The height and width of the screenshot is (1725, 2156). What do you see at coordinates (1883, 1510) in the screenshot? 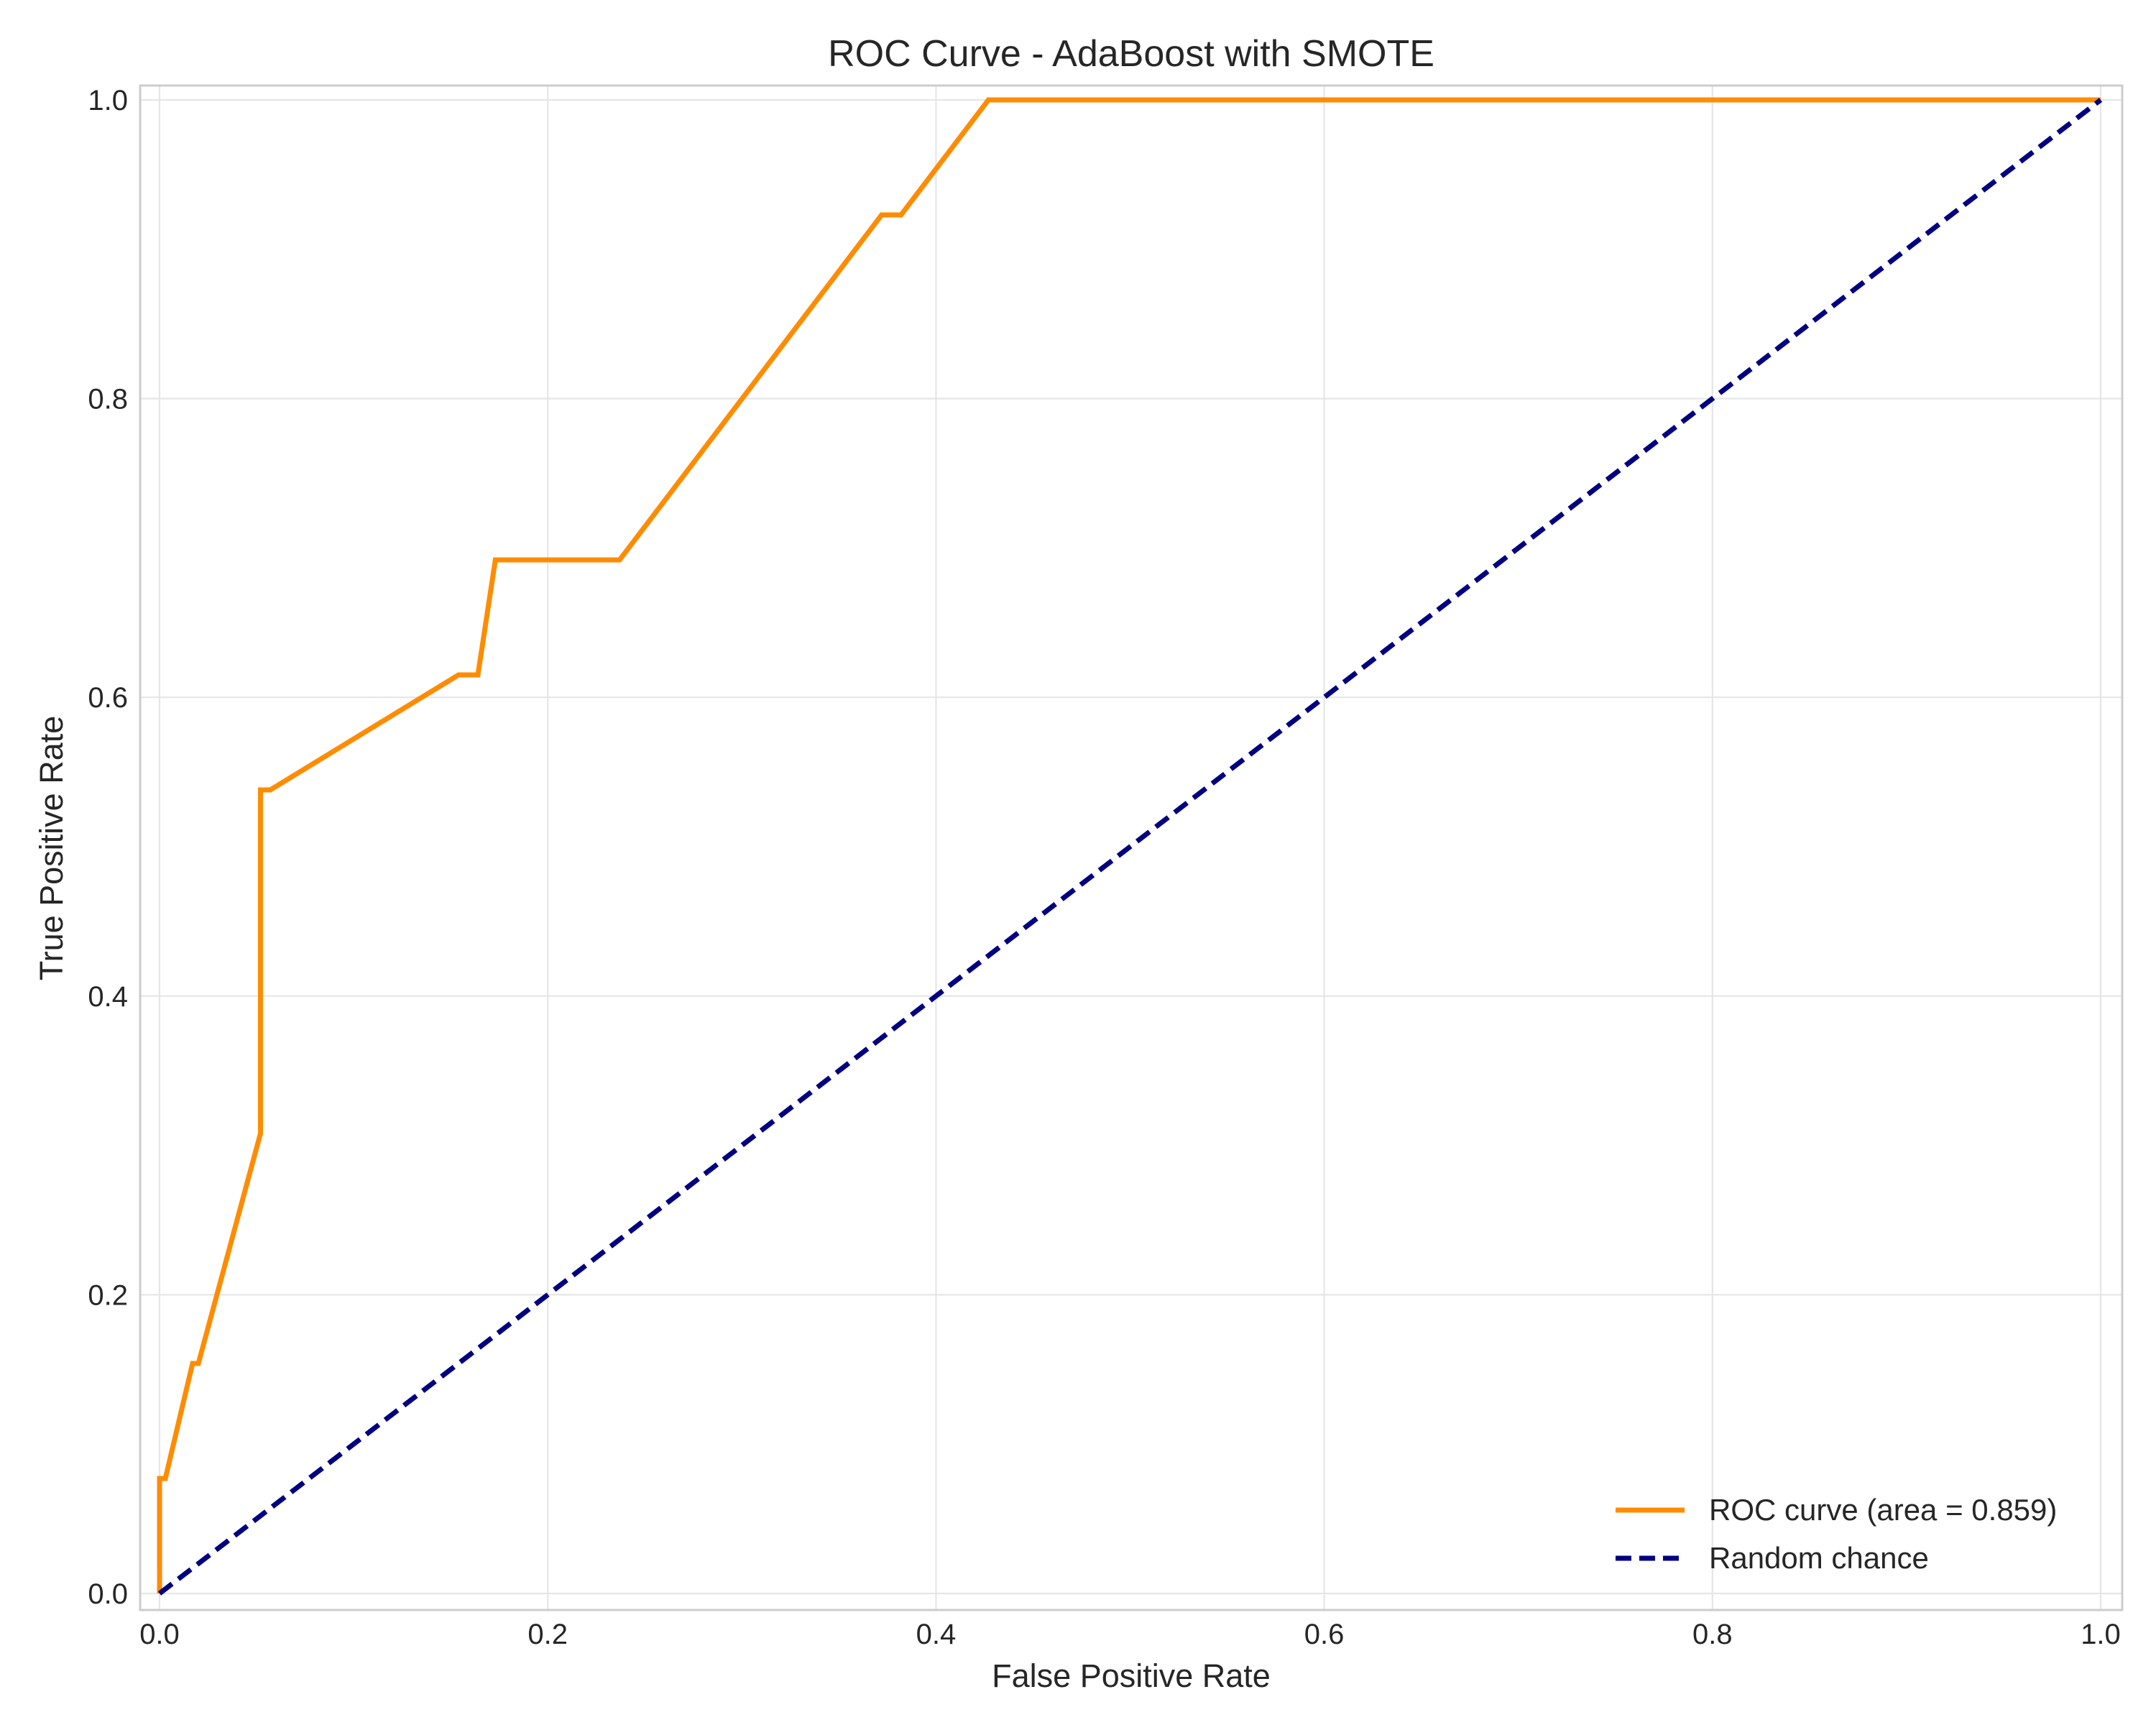
I see `legend-label-roc: ROC curve (area = 0.859)` at bounding box center [1883, 1510].